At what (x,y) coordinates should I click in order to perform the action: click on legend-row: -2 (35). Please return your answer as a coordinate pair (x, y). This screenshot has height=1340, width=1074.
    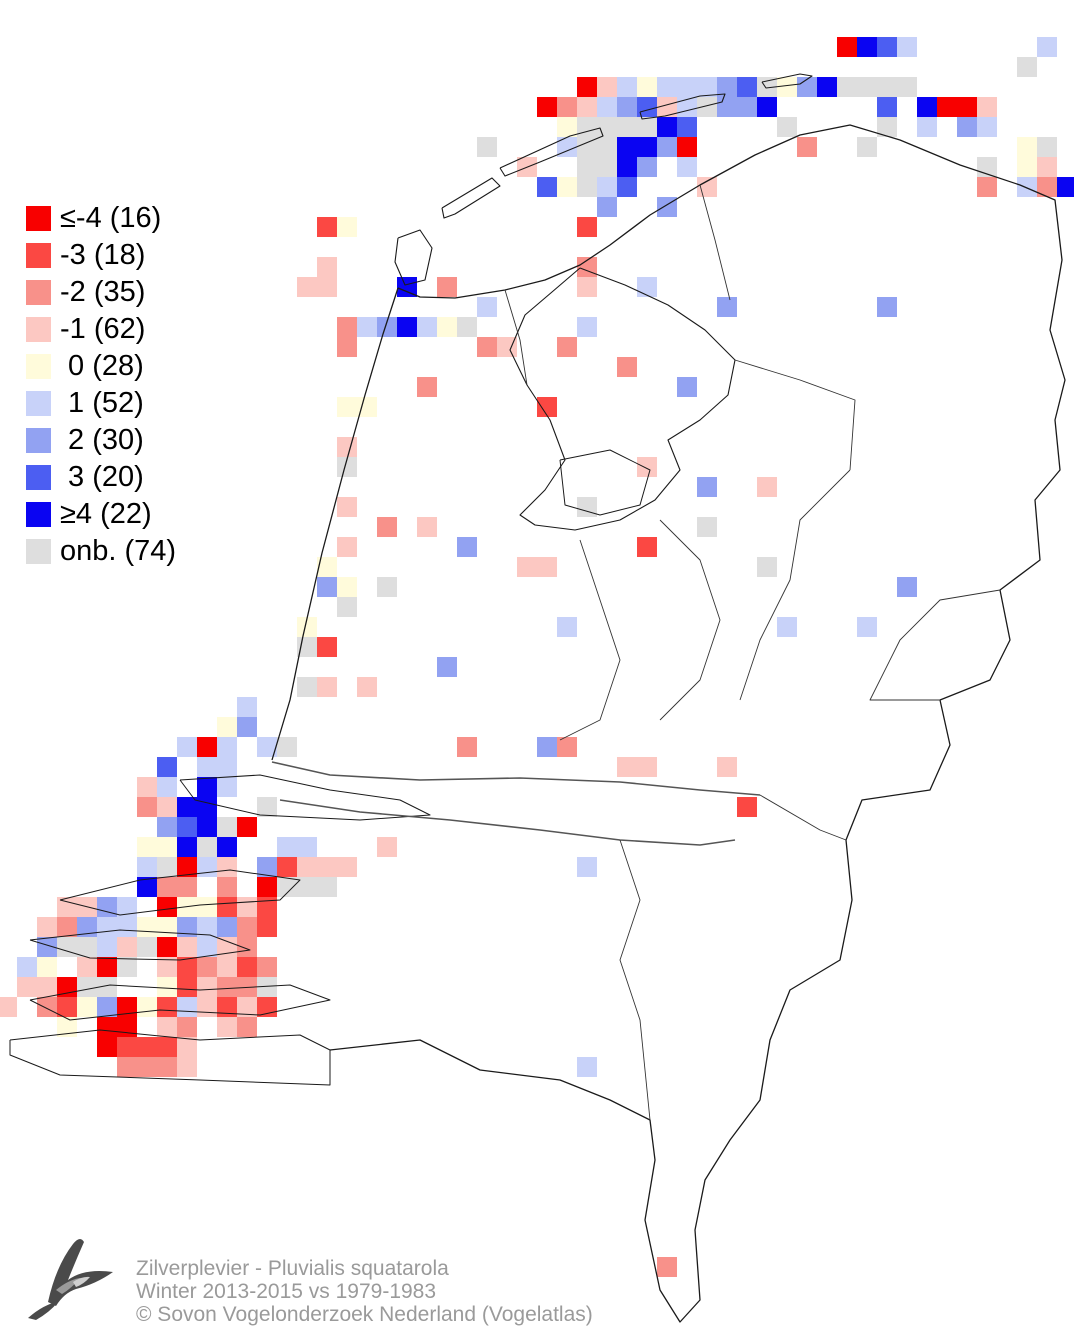
    Looking at the image, I should click on (101, 292).